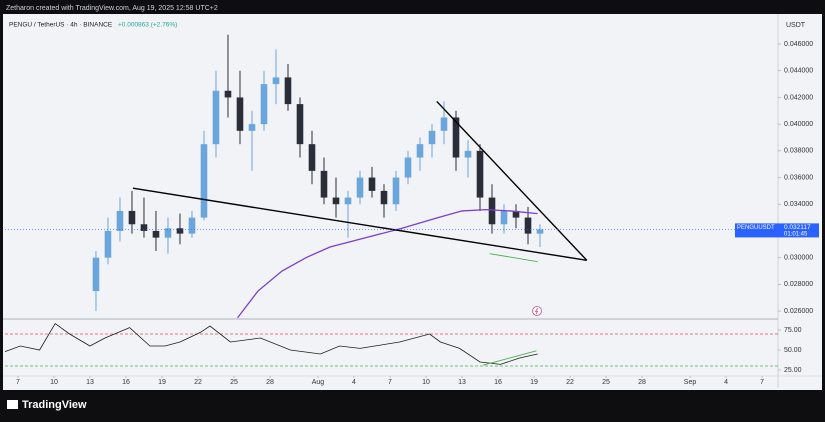  I want to click on rsi-line, so click(271, 344).